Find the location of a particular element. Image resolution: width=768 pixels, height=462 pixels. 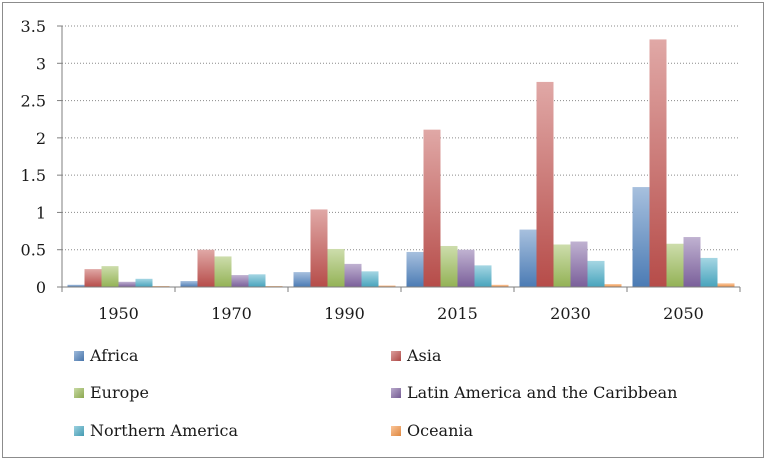

legend-label: Latin America and the Caribbean is located at coordinates (542, 392).